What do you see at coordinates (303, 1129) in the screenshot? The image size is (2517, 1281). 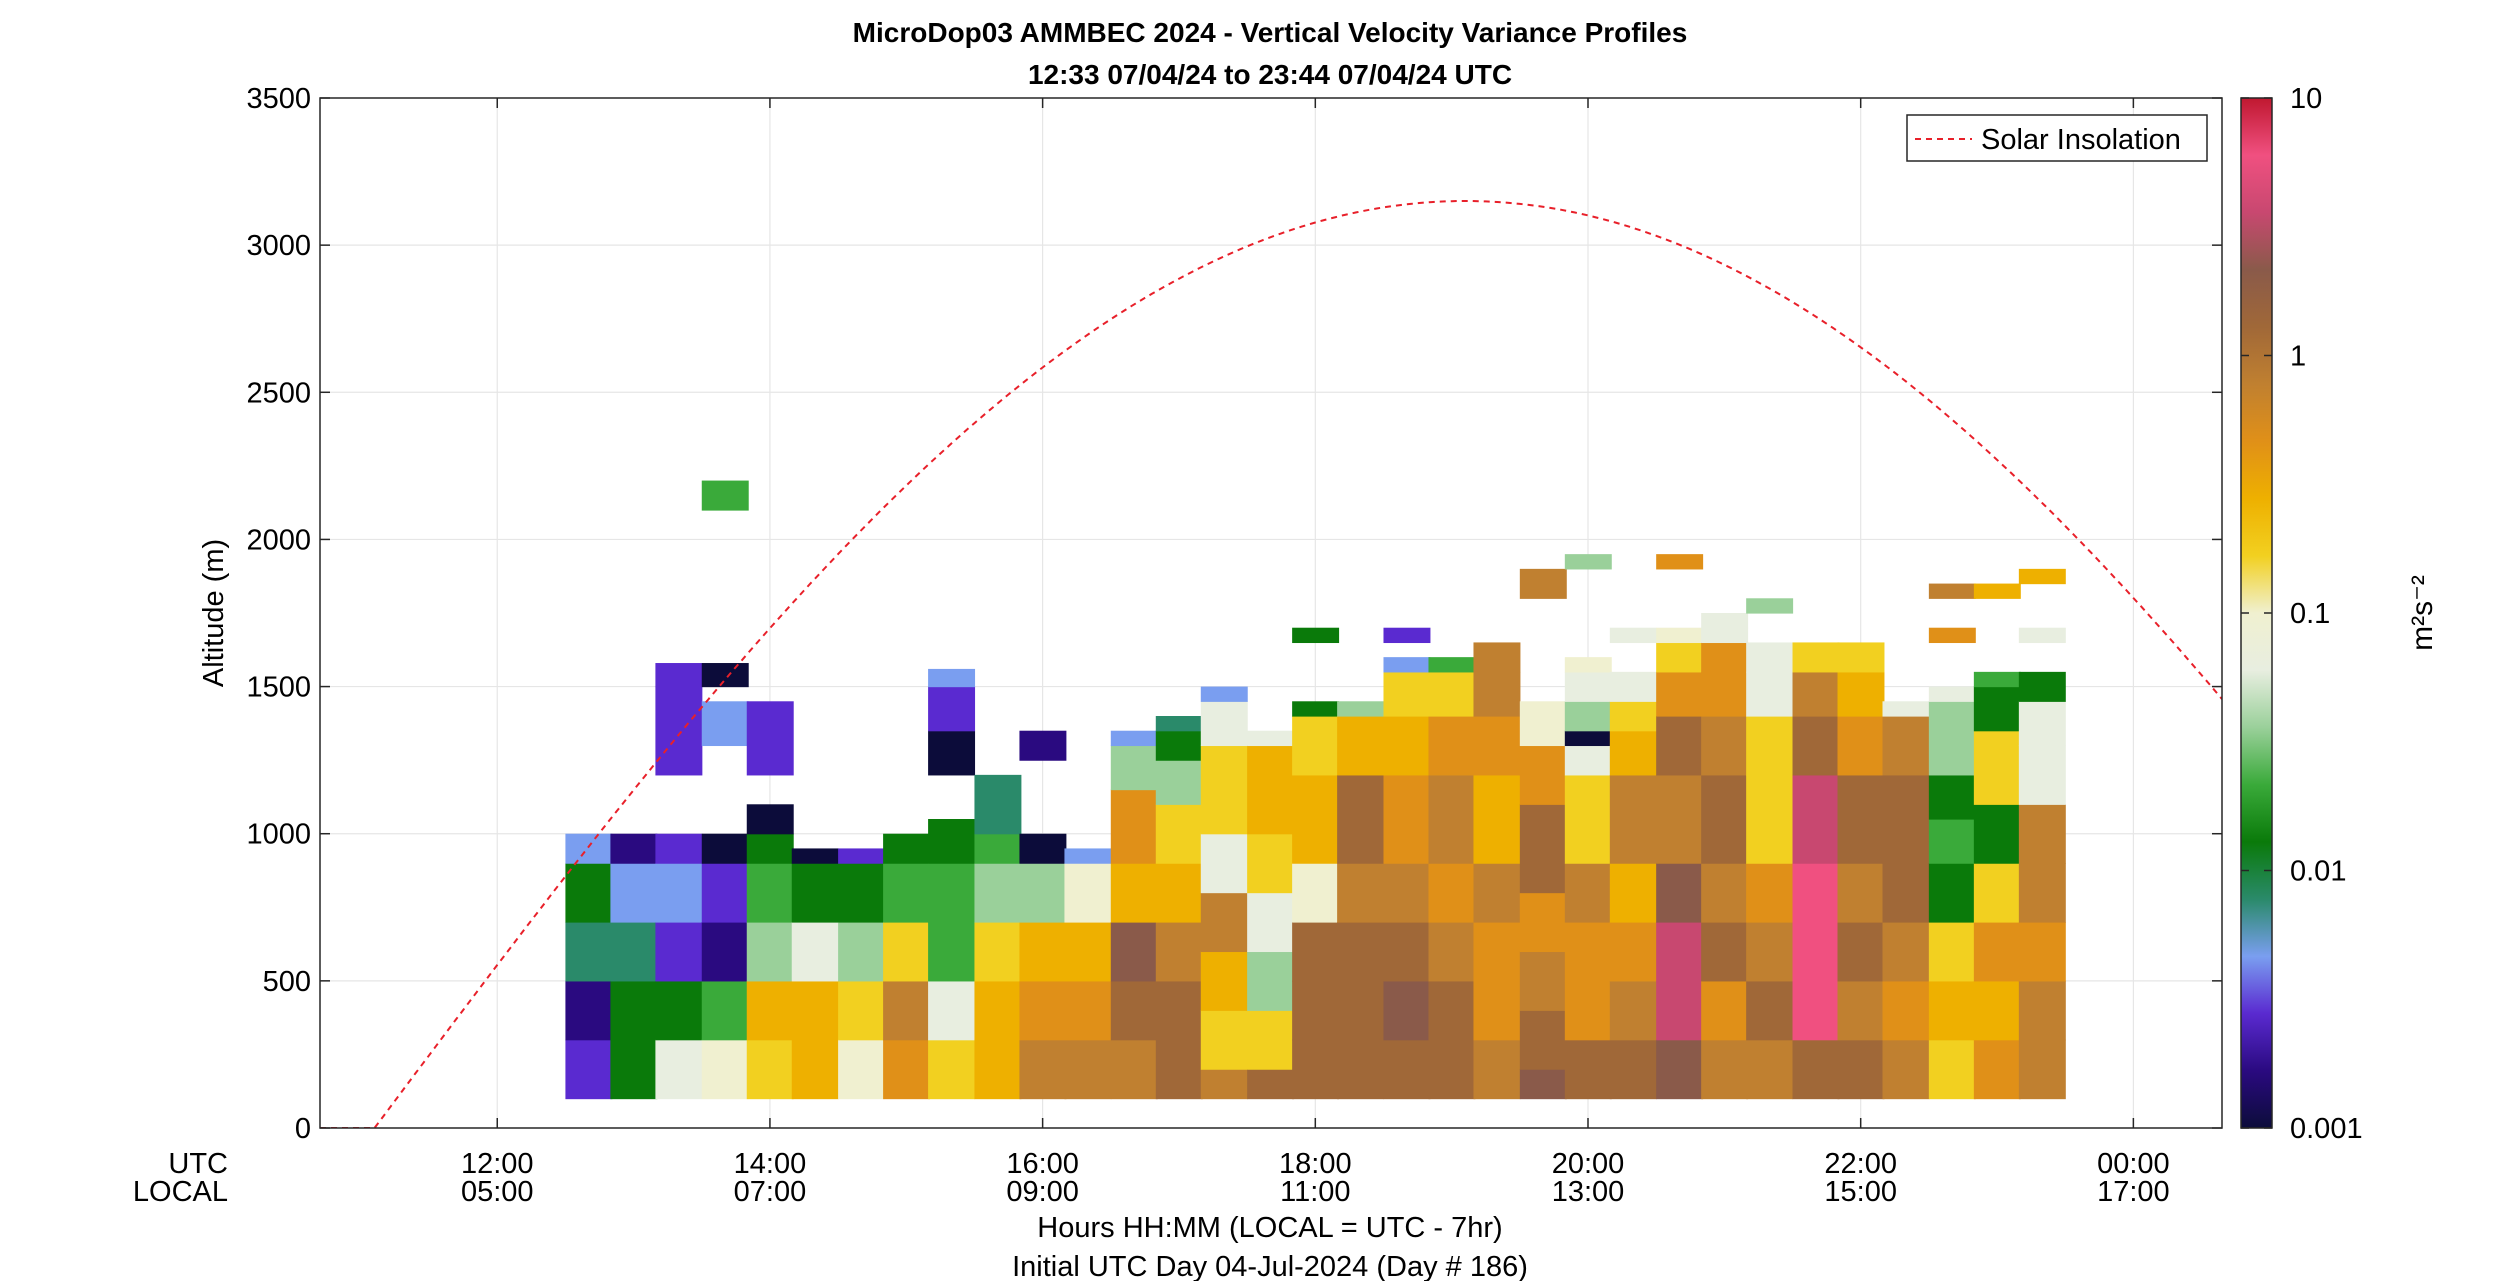 I see `y-tick-label: 0` at bounding box center [303, 1129].